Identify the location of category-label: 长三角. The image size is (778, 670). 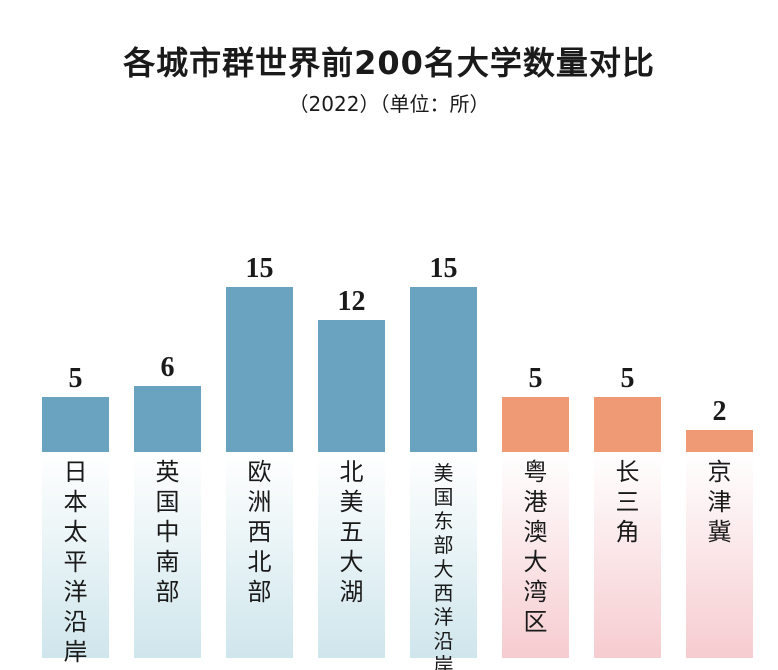
(628, 502).